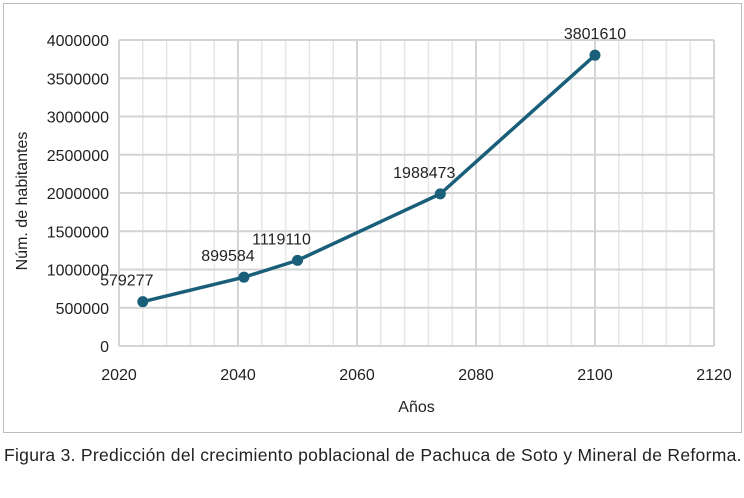  Describe the element at coordinates (78, 156) in the screenshot. I see `y-tick-label: 2500000` at that location.